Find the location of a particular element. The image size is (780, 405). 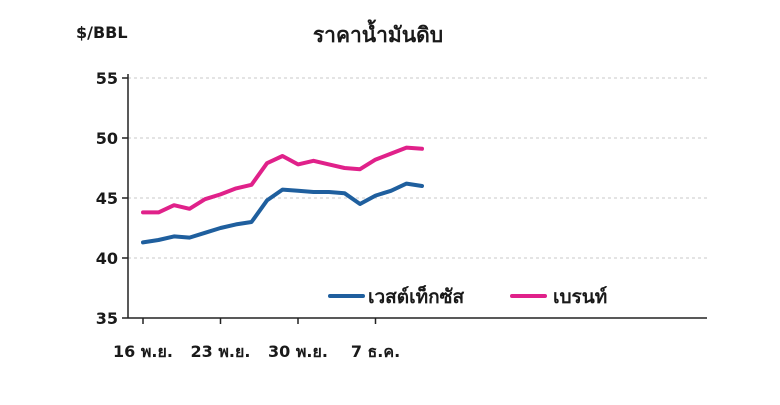

y-axis-unit-label: $/BBL is located at coordinates (102, 32).